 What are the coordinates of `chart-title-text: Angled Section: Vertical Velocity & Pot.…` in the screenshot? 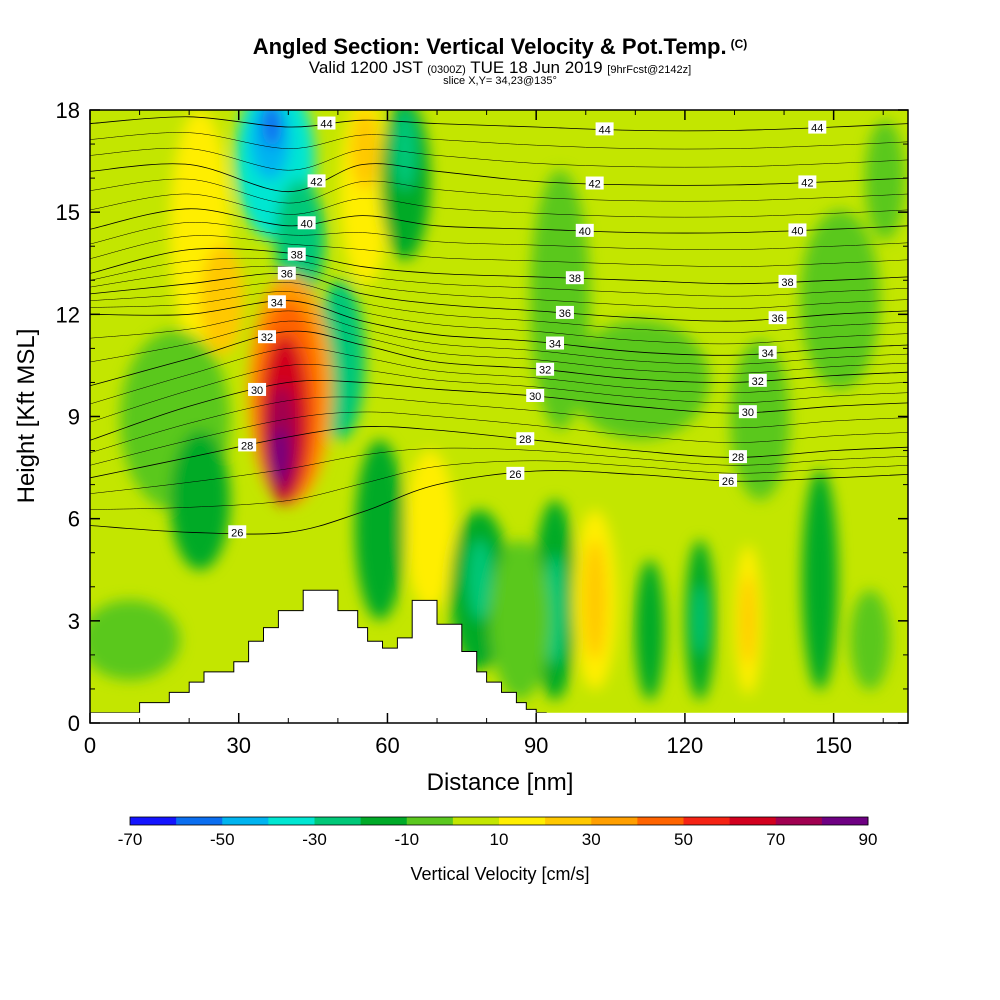 It's located at (489, 46).